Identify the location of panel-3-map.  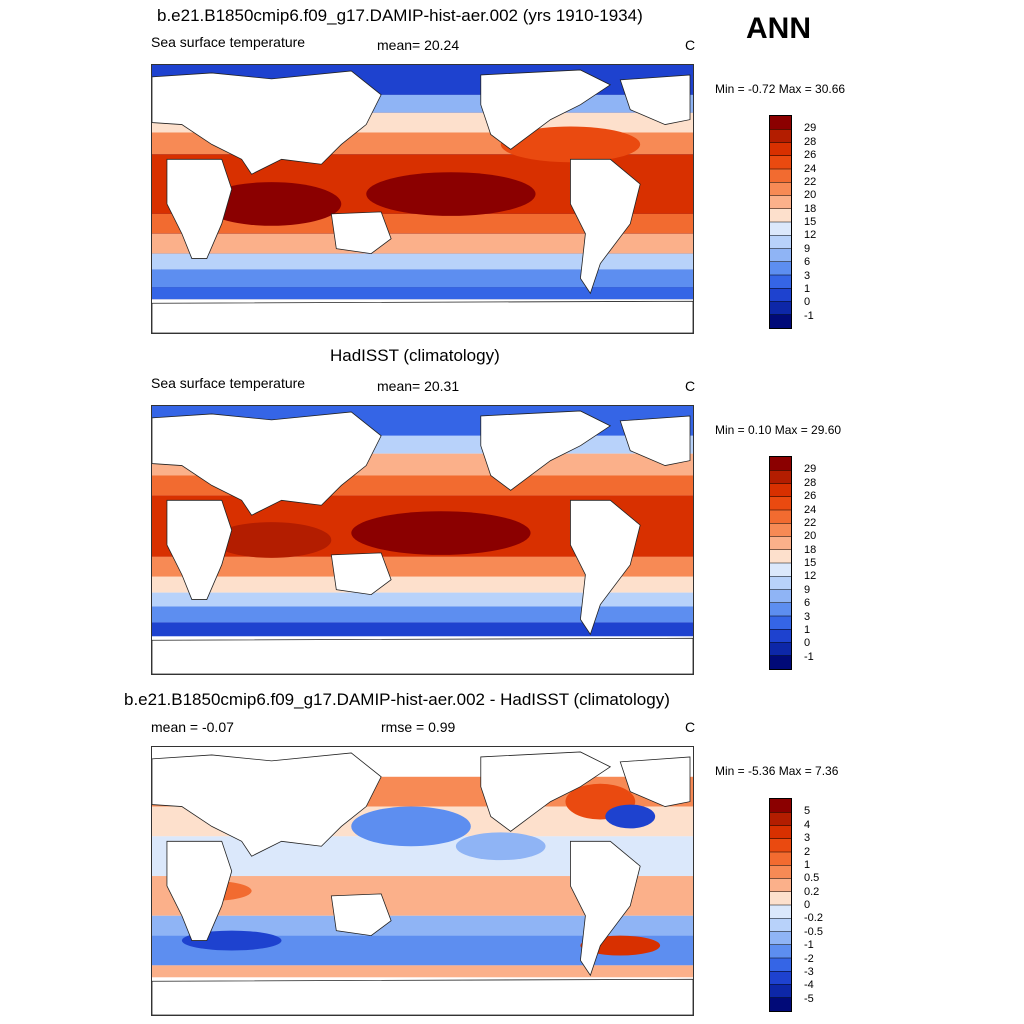
(422, 881).